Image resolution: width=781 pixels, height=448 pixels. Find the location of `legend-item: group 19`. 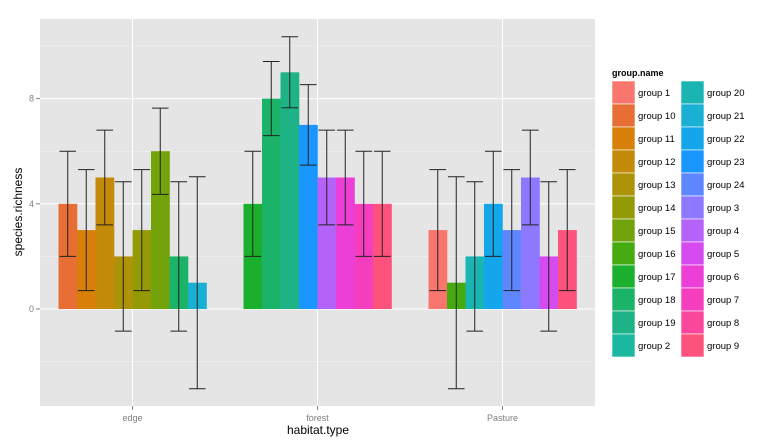

legend-item: group 19 is located at coordinates (643, 322).